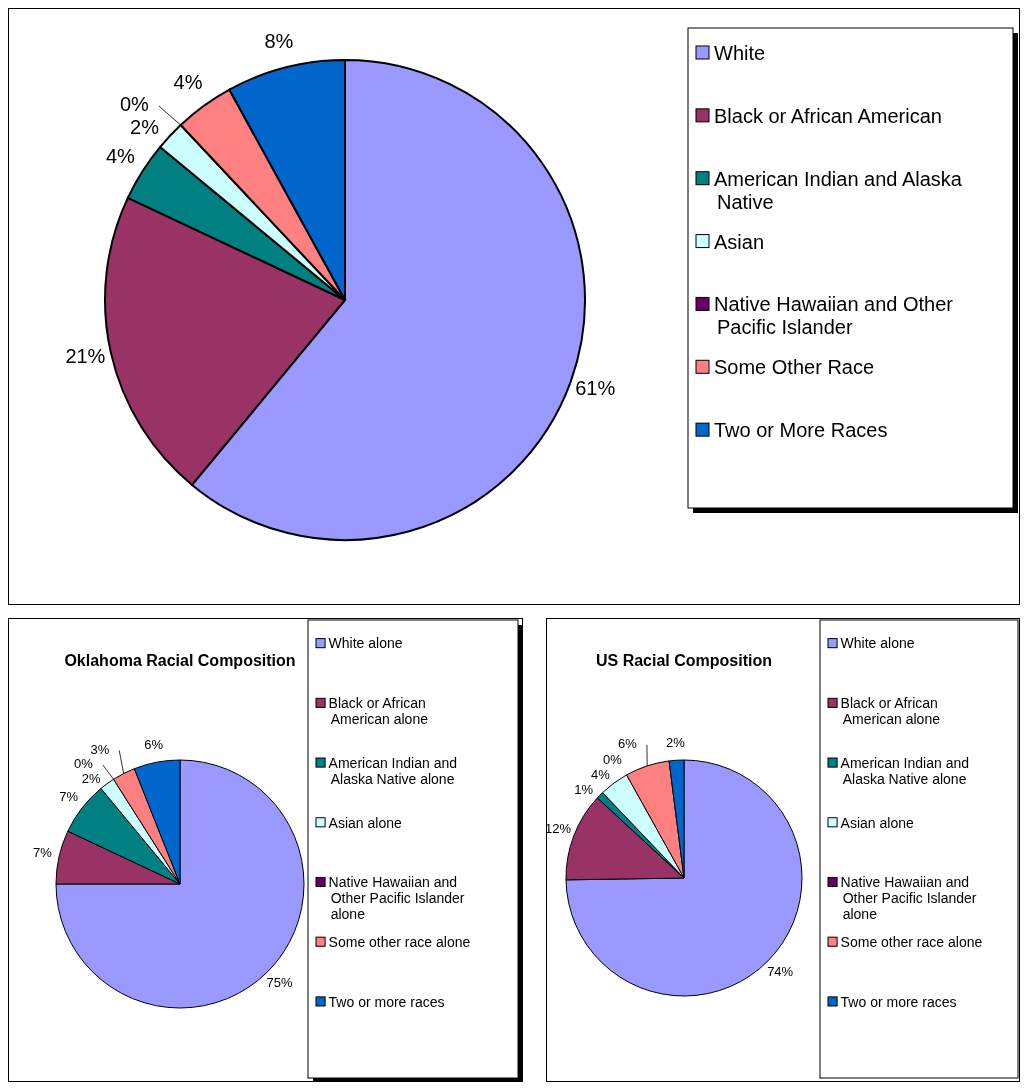 This screenshot has width=1028, height=1090. I want to click on data-label: 21%, so click(85, 356).